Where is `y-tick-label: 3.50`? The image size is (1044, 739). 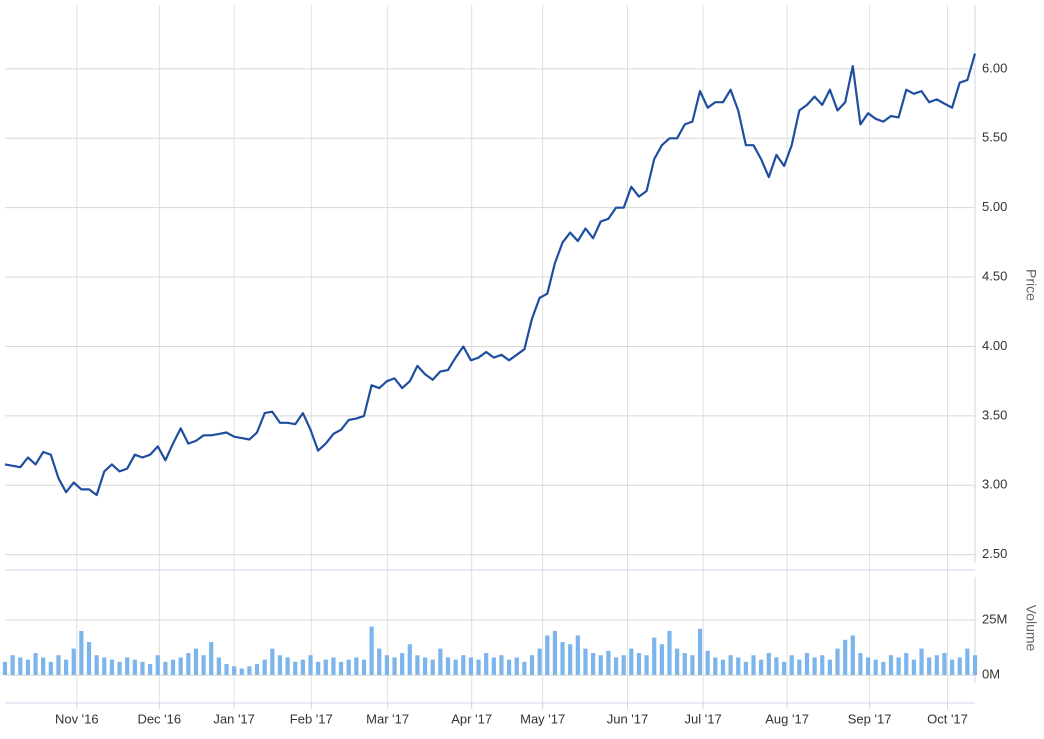
y-tick-label: 3.50 is located at coordinates (994, 414).